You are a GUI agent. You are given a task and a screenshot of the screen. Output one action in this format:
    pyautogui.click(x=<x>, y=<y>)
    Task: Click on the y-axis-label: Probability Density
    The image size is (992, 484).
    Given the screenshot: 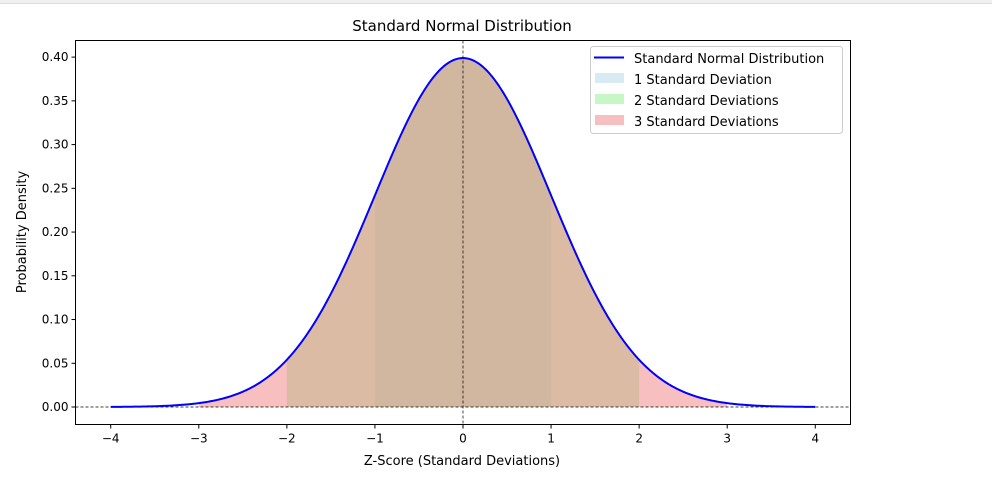 What is the action you would take?
    pyautogui.click(x=22, y=232)
    